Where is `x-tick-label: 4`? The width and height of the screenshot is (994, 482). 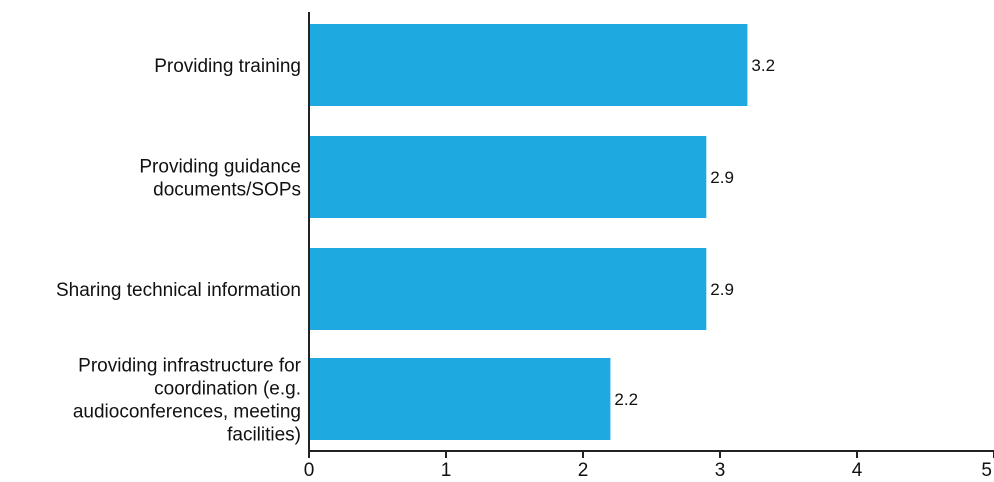 x-tick-label: 4 is located at coordinates (857, 470).